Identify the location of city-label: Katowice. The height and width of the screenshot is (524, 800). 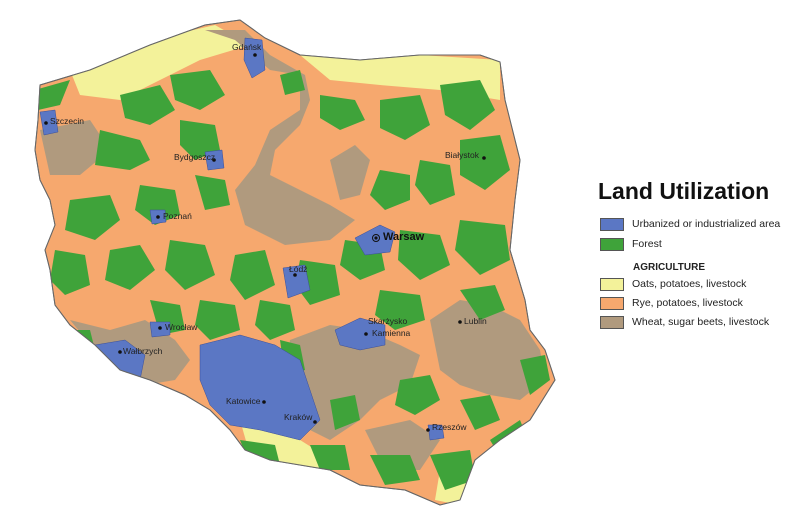
(243, 401).